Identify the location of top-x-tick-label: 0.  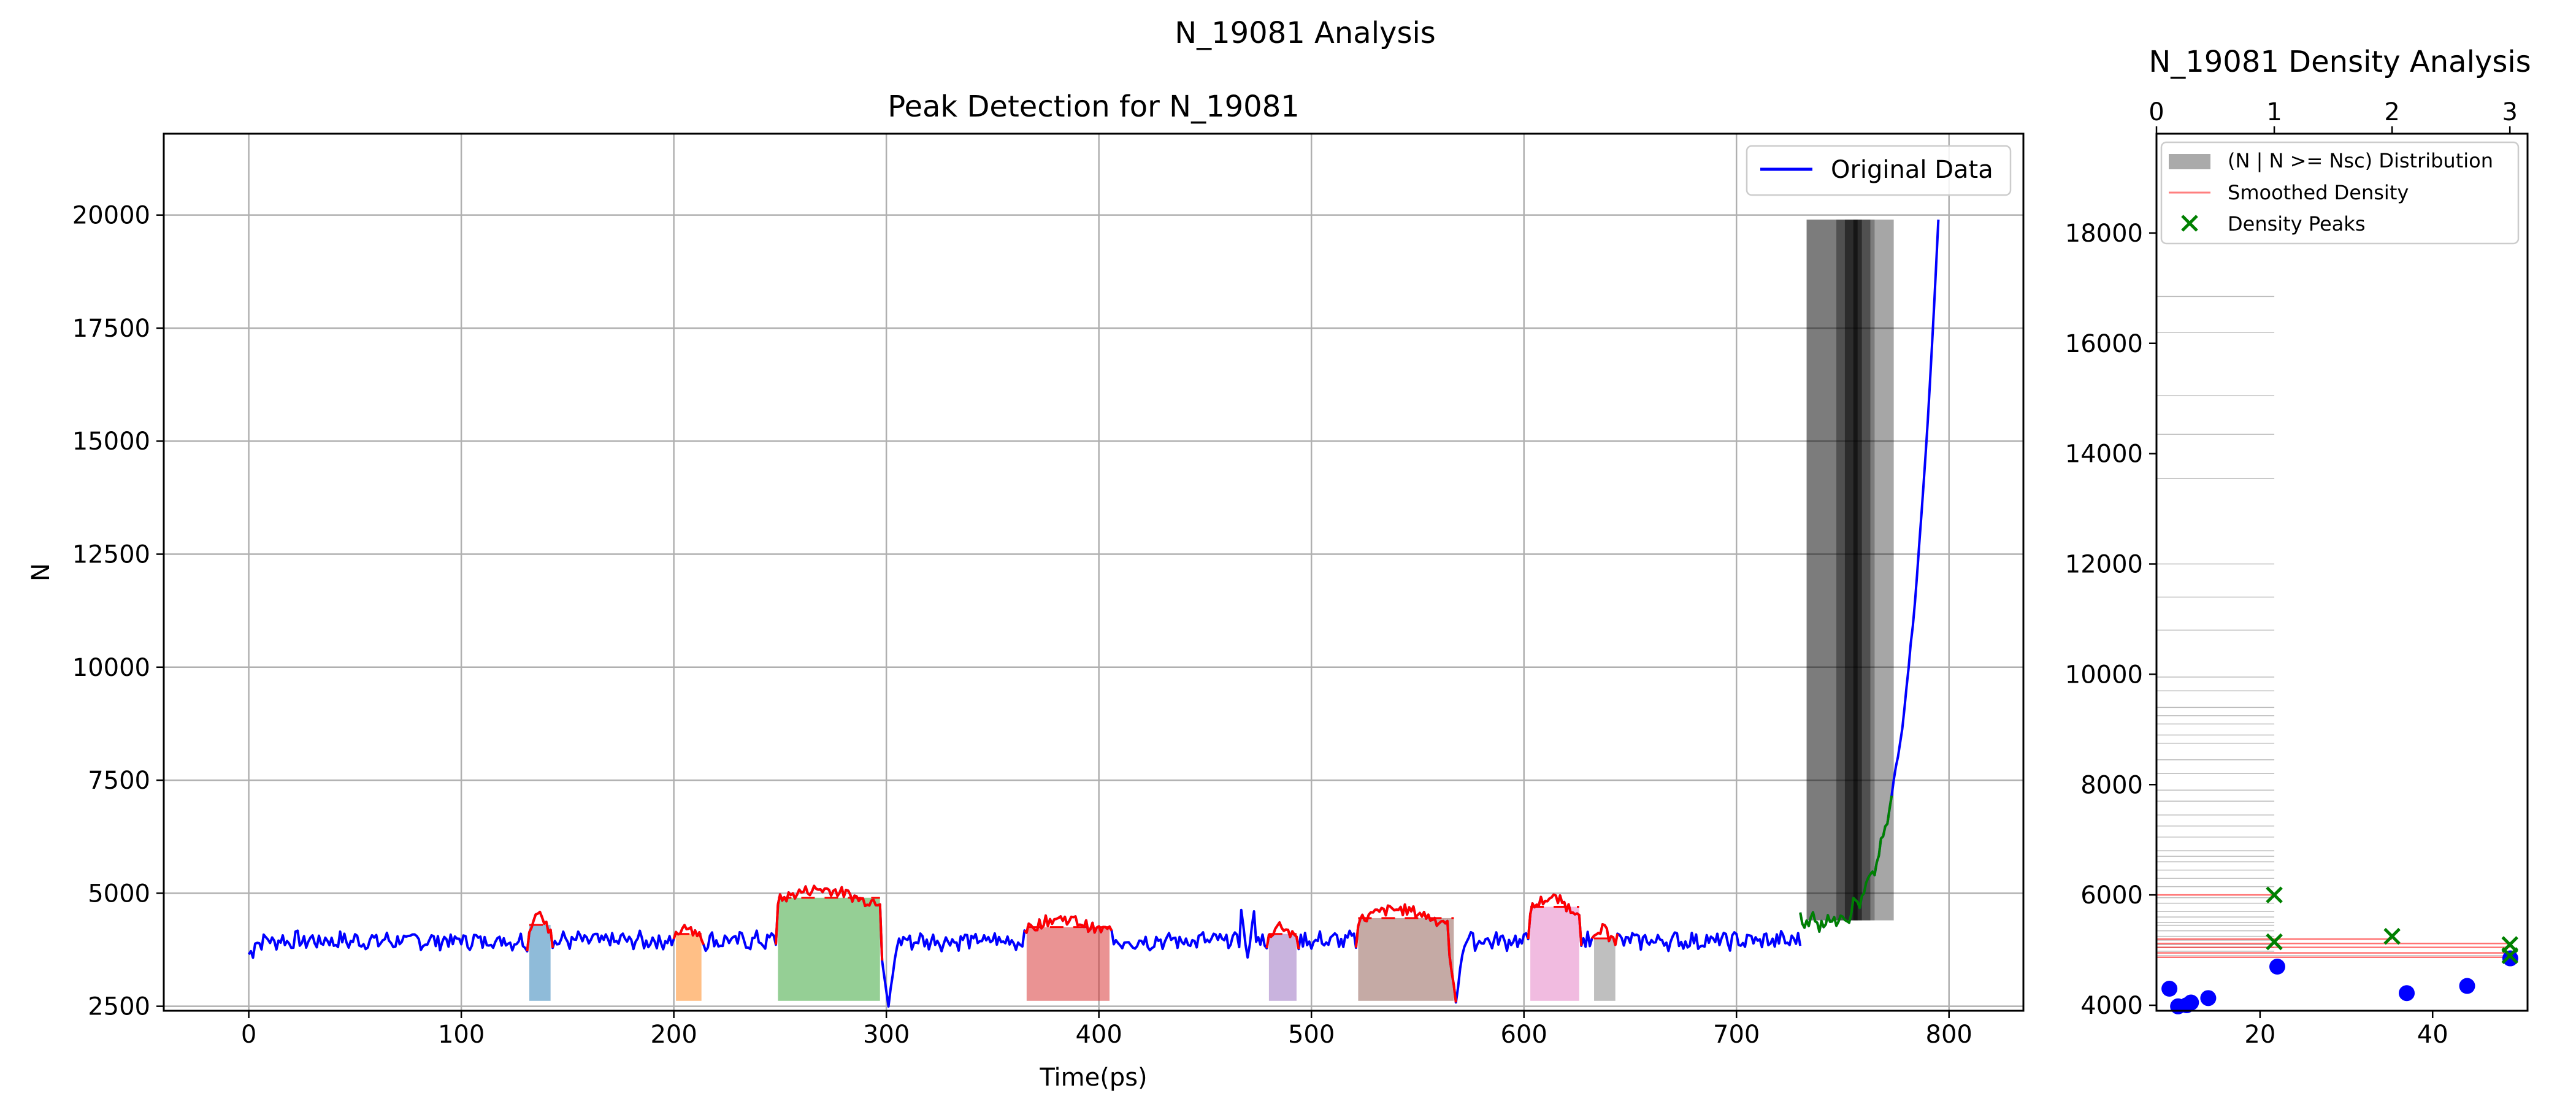
(2156, 112).